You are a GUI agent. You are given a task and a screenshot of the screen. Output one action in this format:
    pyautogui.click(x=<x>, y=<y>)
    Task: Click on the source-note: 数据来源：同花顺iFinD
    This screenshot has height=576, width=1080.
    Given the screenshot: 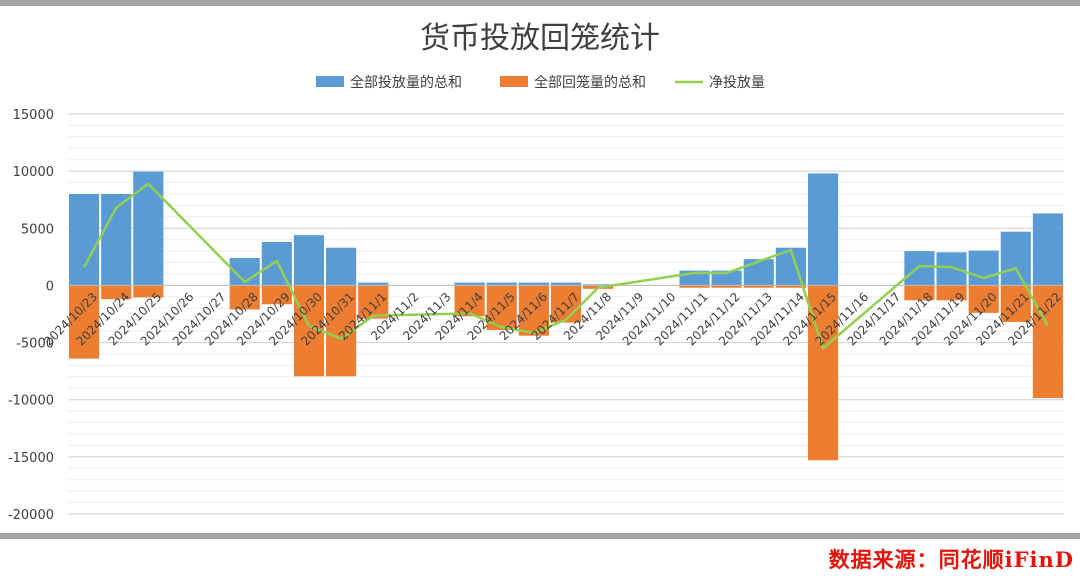 What is the action you would take?
    pyautogui.click(x=951, y=559)
    